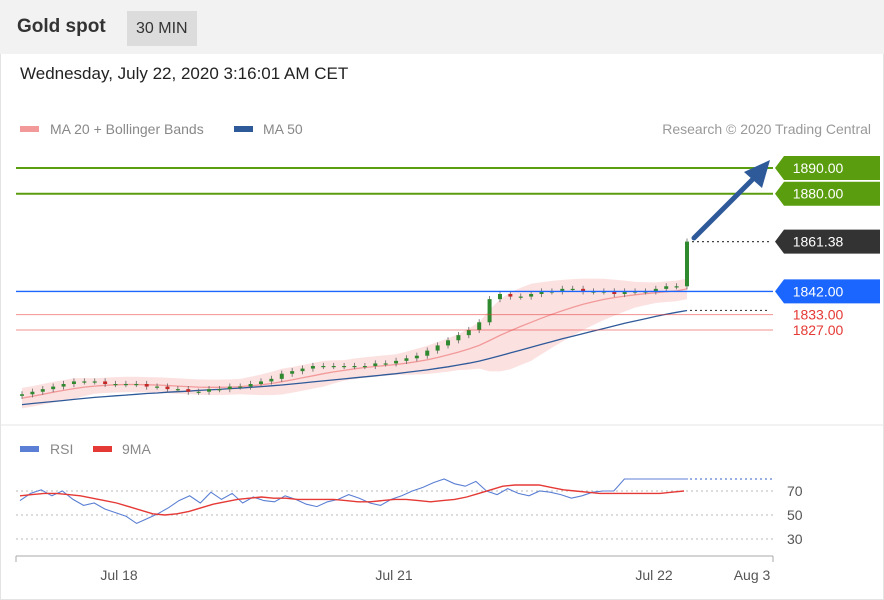 The image size is (884, 600). I want to click on x-tick-aug3: Aug 3, so click(752, 575).